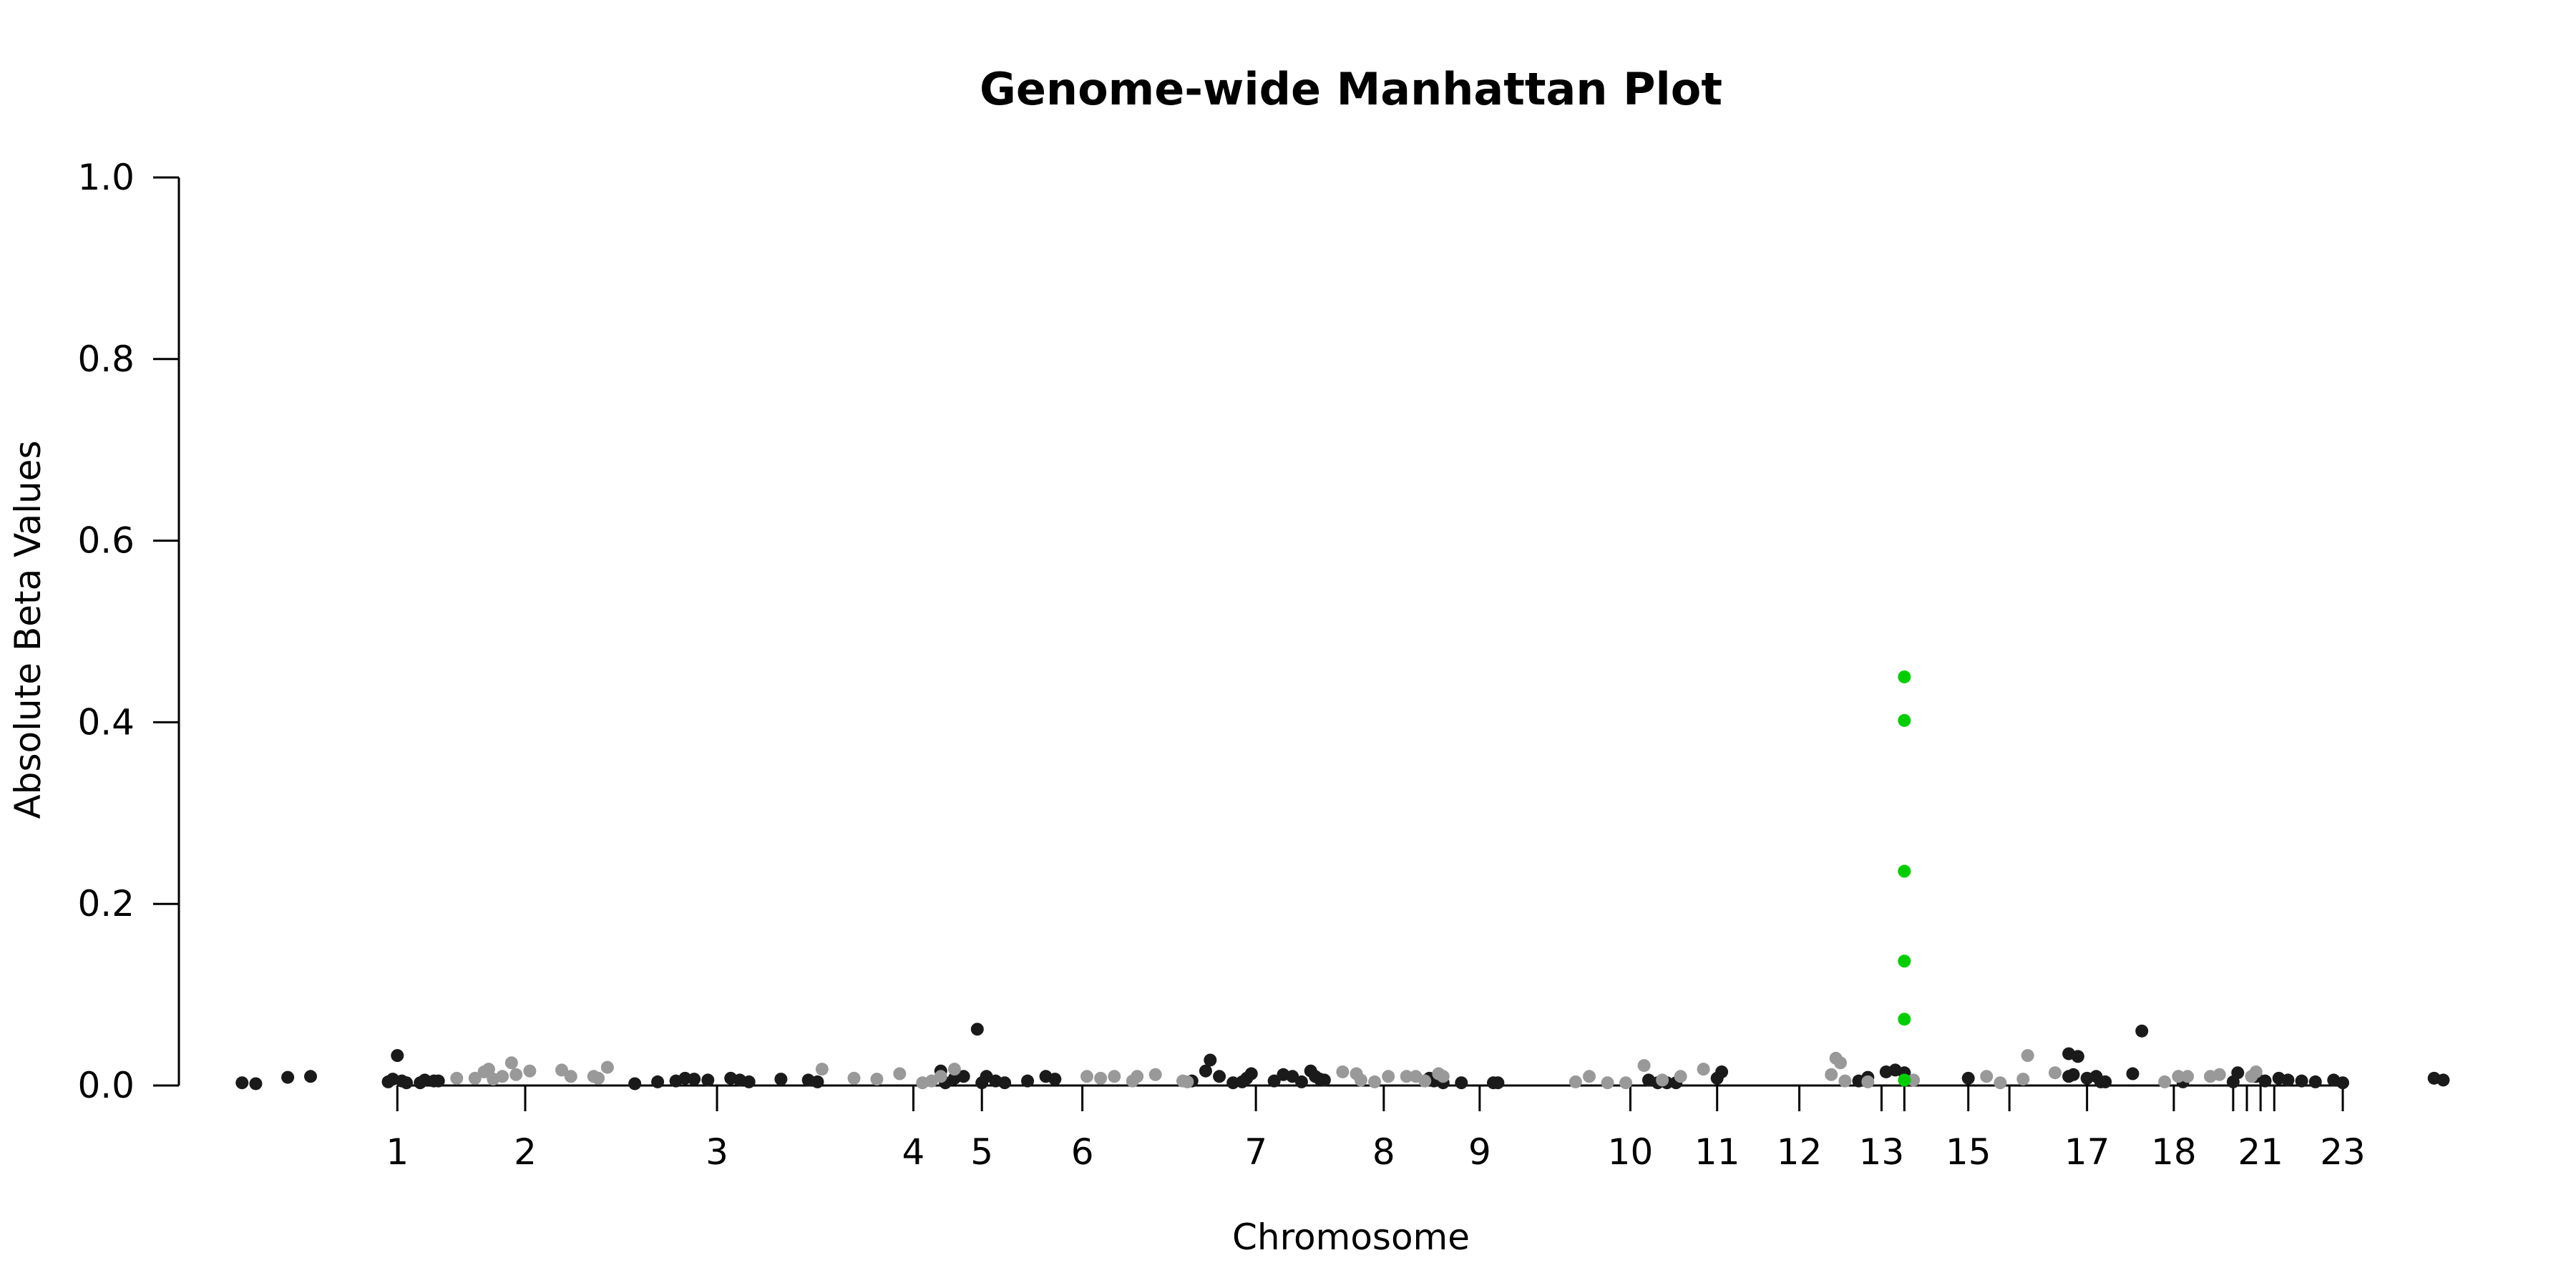  What do you see at coordinates (1631, 1152) in the screenshot?
I see `x-tick-label: 10` at bounding box center [1631, 1152].